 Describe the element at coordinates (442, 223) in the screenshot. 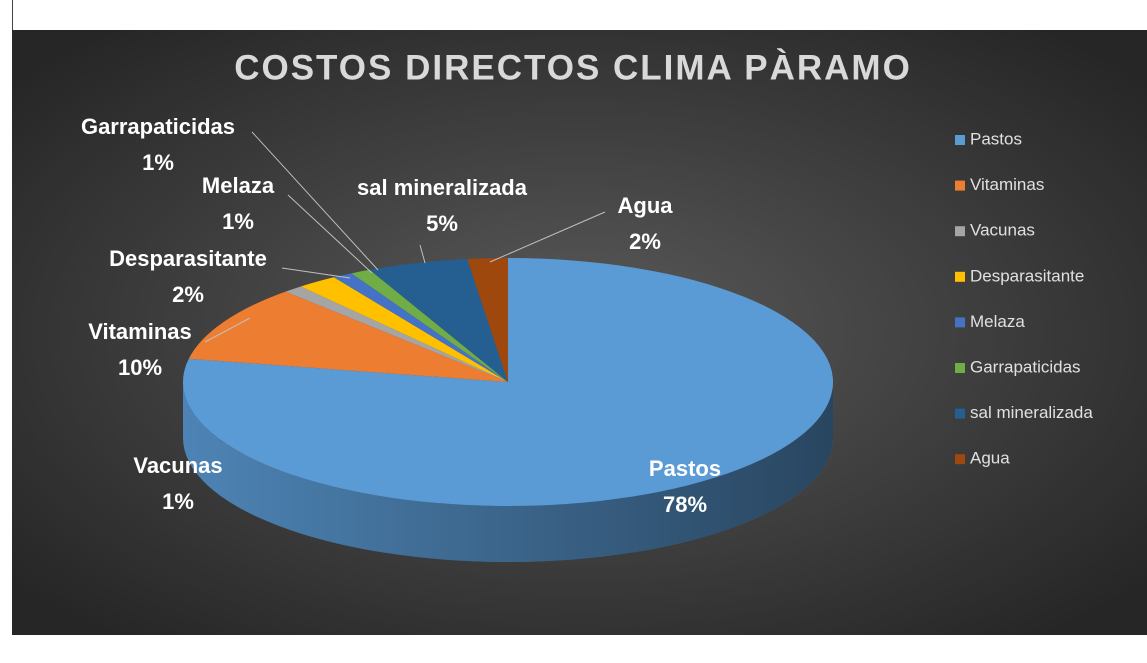

I see `data-label-value: 5%` at that location.